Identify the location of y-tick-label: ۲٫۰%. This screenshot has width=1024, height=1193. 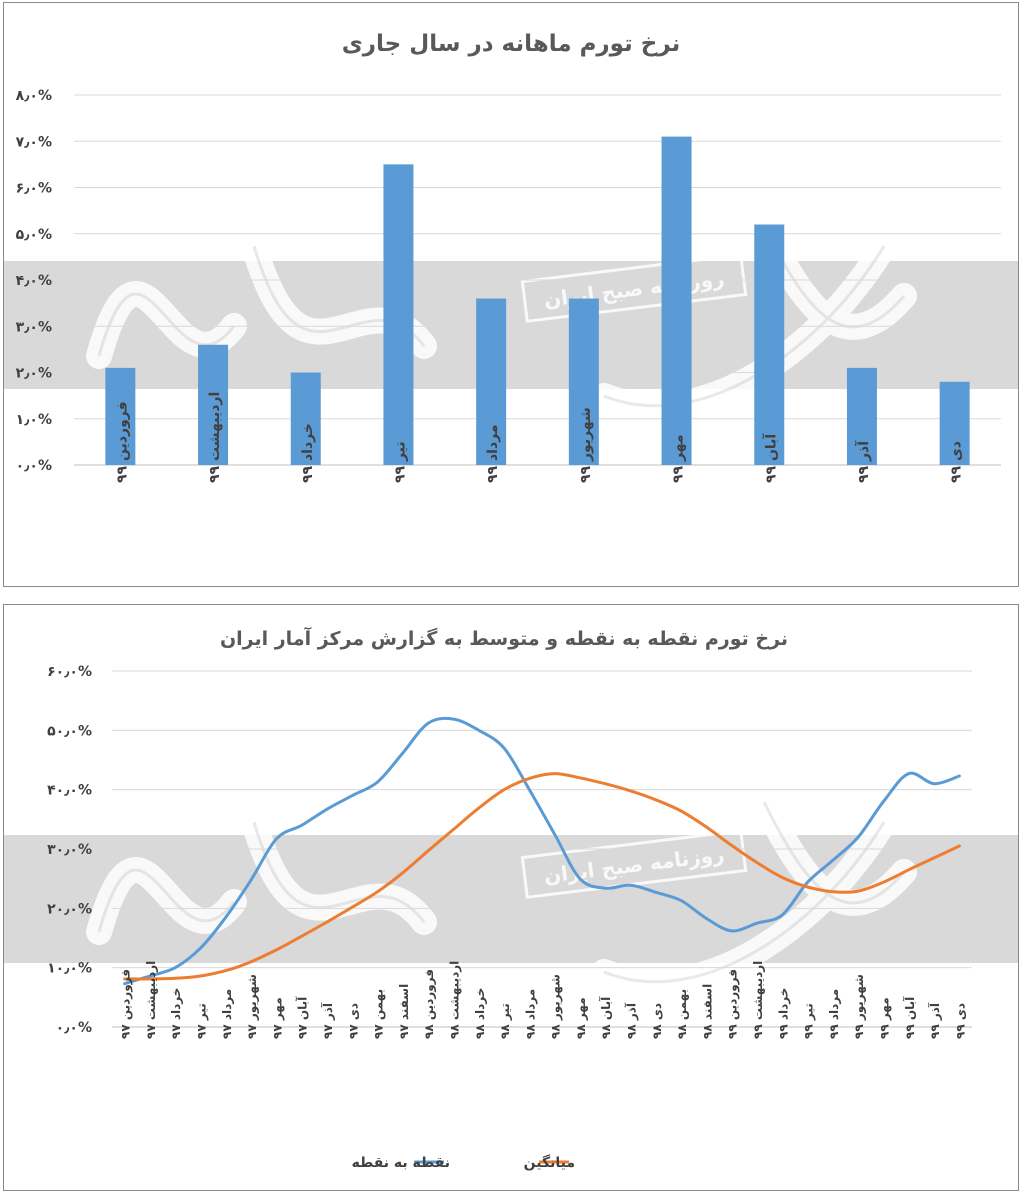
(34, 374).